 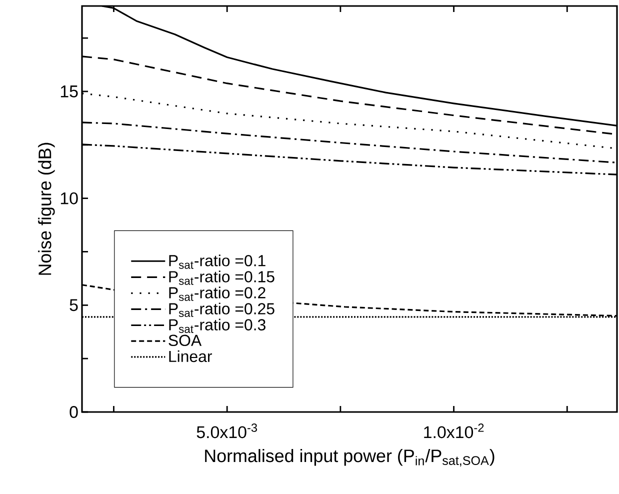 What do you see at coordinates (46, 208) in the screenshot?
I see `y-axis-title: Noise figure (dB)` at bounding box center [46, 208].